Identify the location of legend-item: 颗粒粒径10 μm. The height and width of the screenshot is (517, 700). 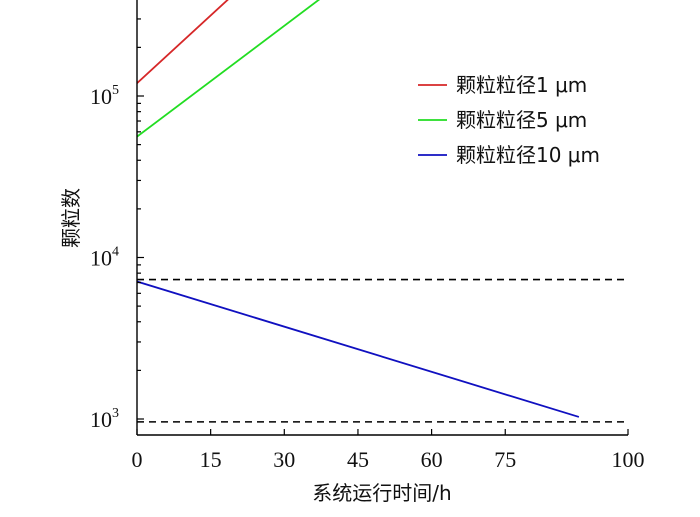
(509, 155).